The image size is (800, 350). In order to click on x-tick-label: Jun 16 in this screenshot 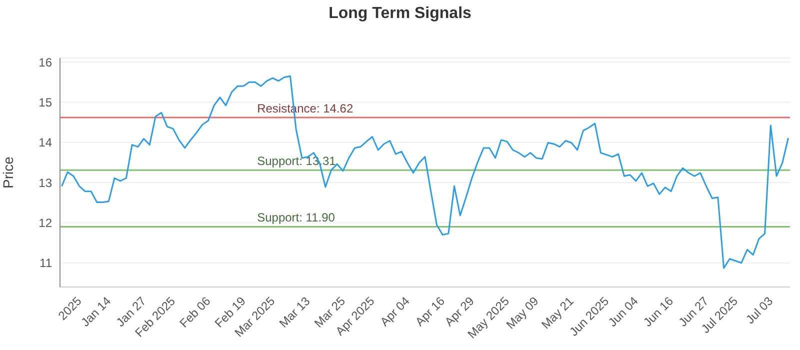, I will do `click(658, 312)`.